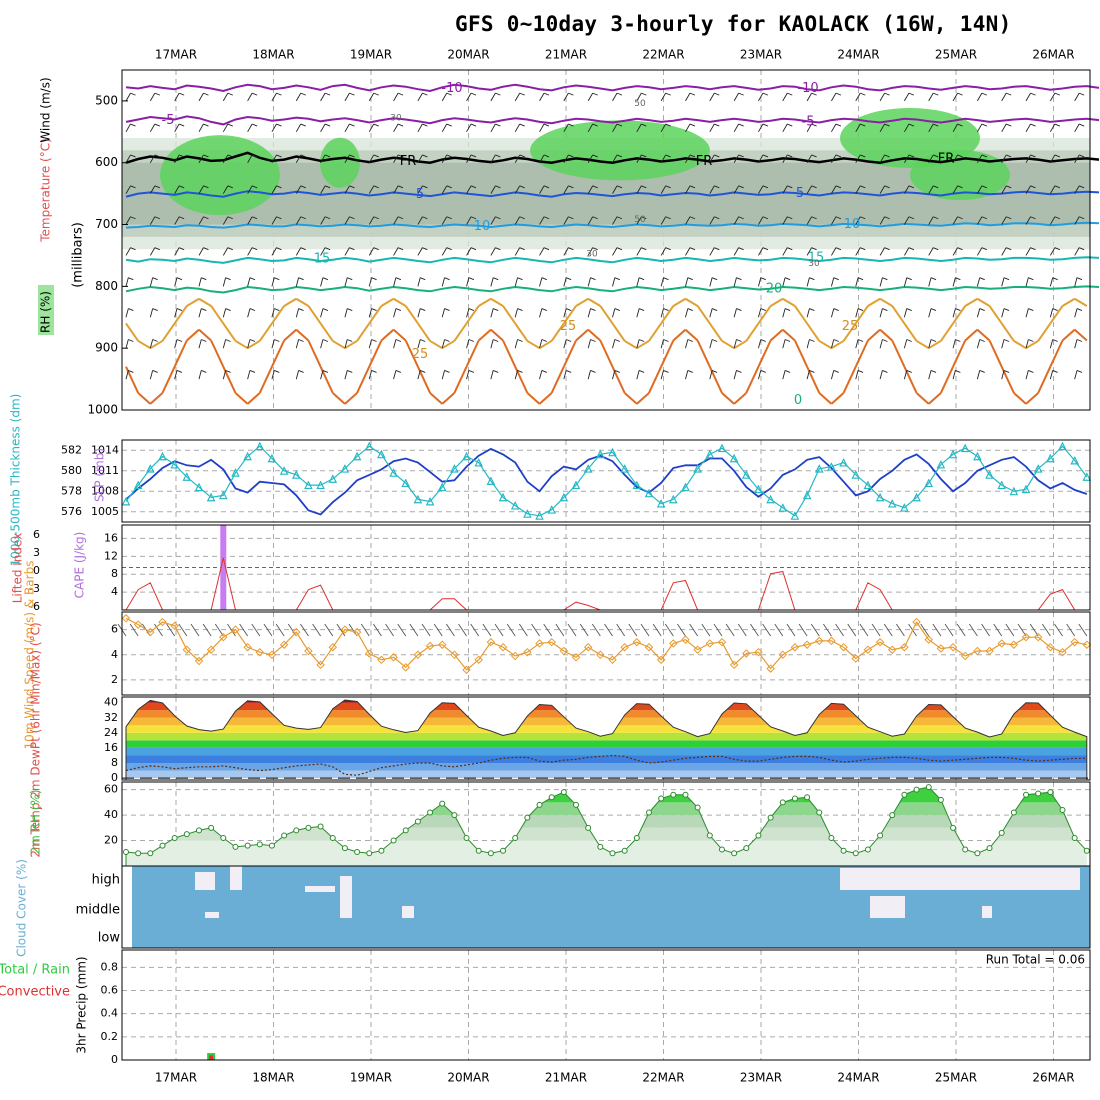  Describe the element at coordinates (451, 88) in the screenshot. I see `isotherm-label: -10` at that location.